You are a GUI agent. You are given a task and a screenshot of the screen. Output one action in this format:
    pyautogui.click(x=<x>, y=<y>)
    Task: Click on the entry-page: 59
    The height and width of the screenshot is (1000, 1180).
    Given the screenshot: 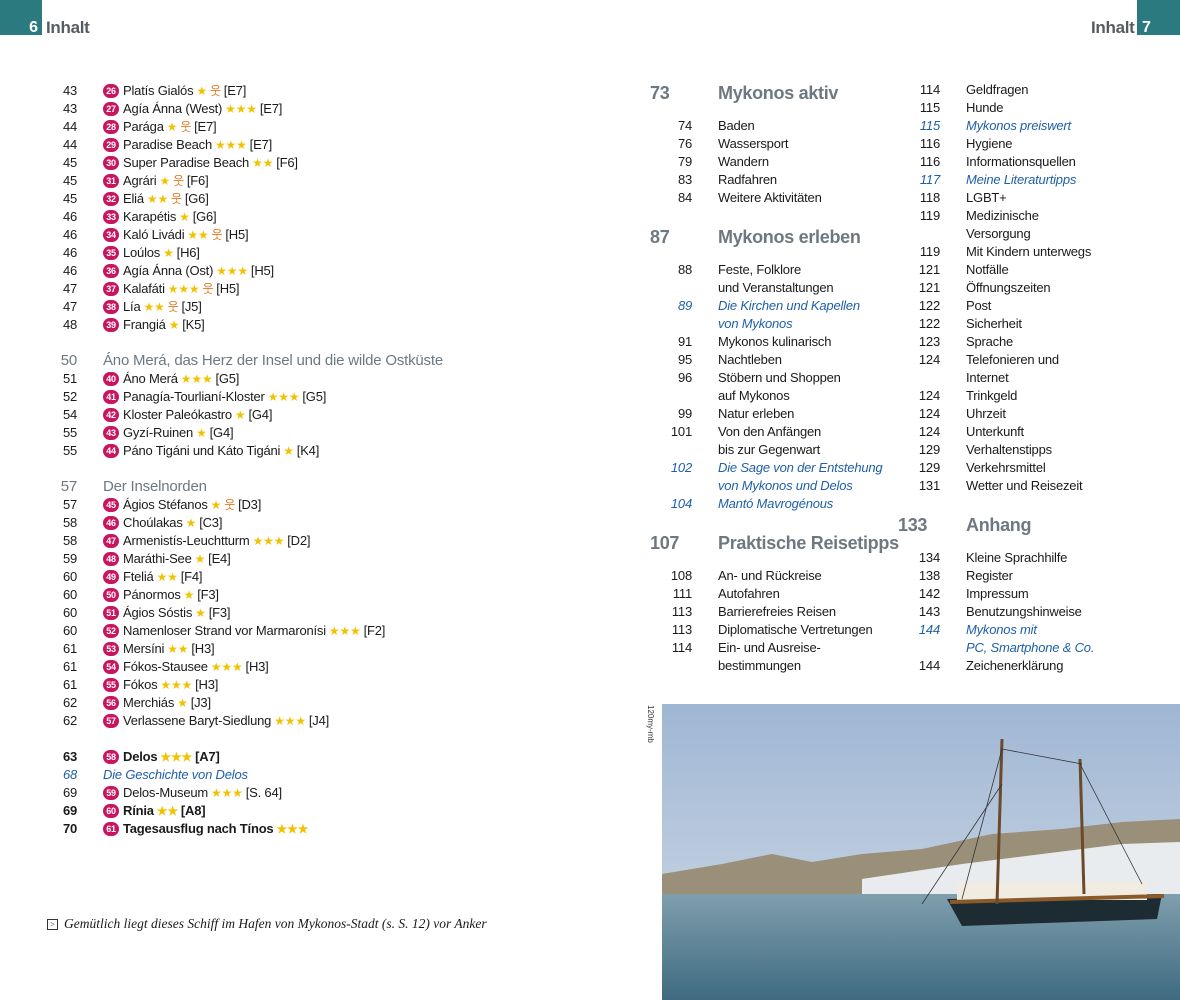 What is the action you would take?
    pyautogui.click(x=69, y=558)
    